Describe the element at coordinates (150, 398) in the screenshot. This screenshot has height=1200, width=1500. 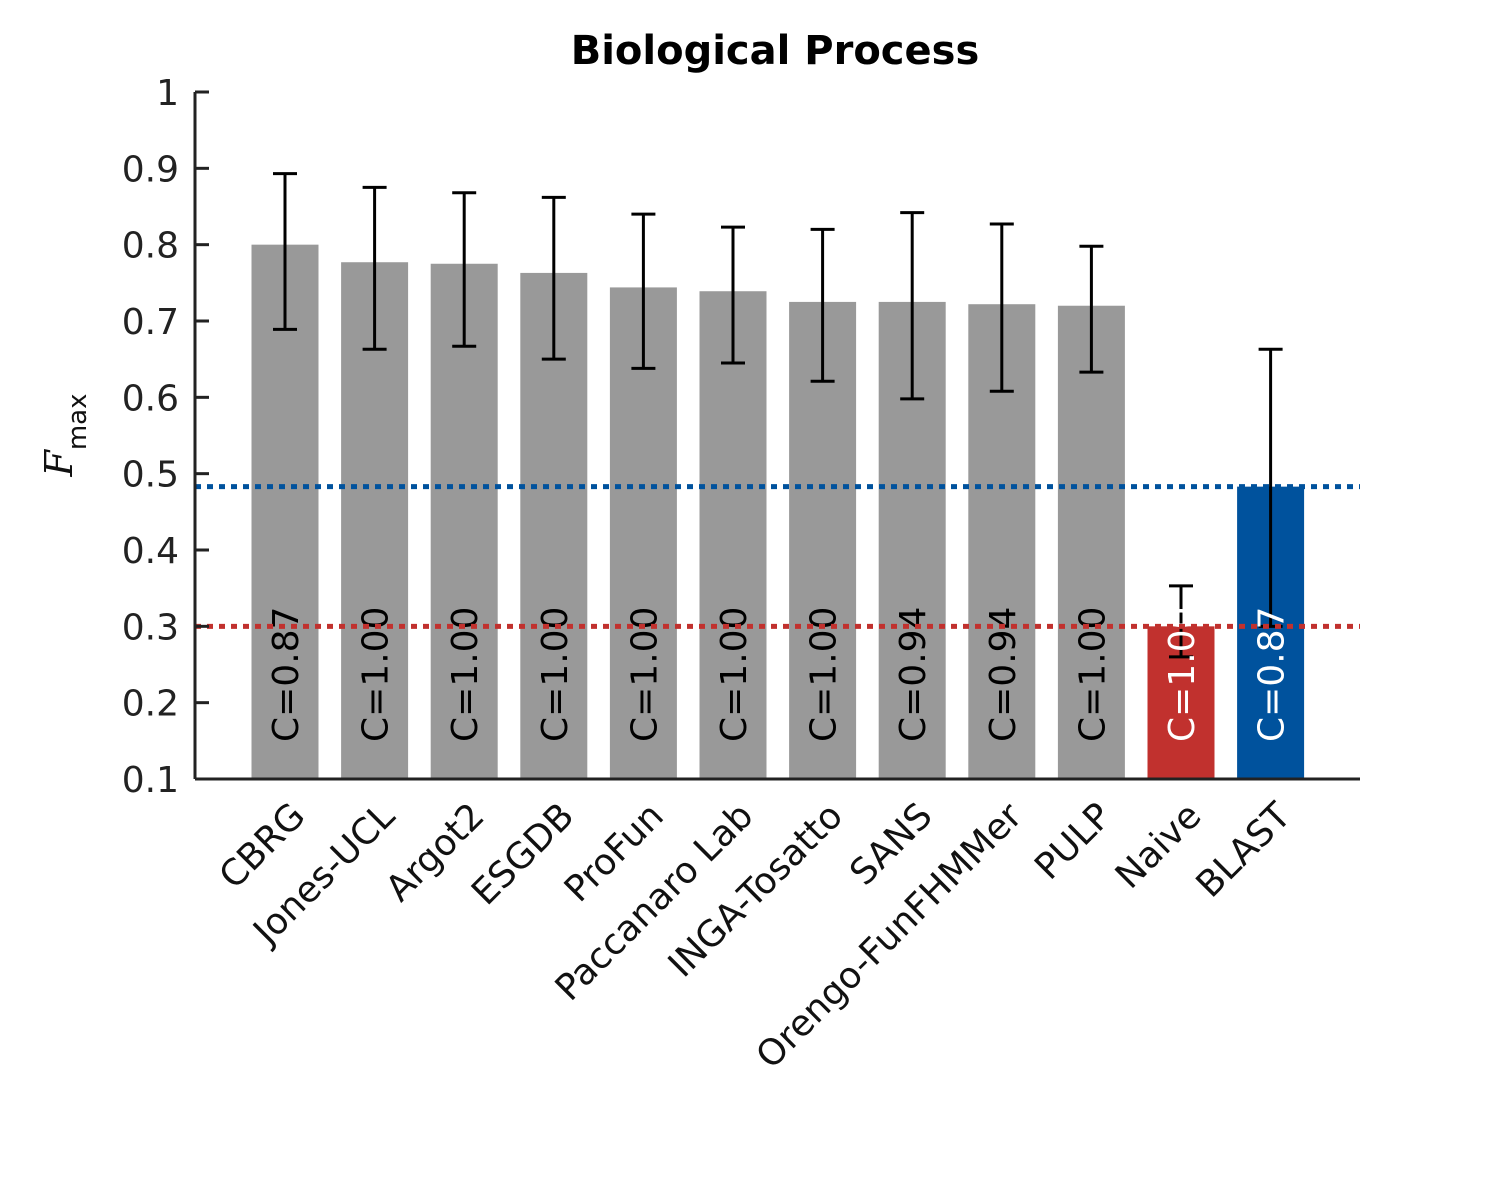
I see `y-tick-label: 0.6` at that location.